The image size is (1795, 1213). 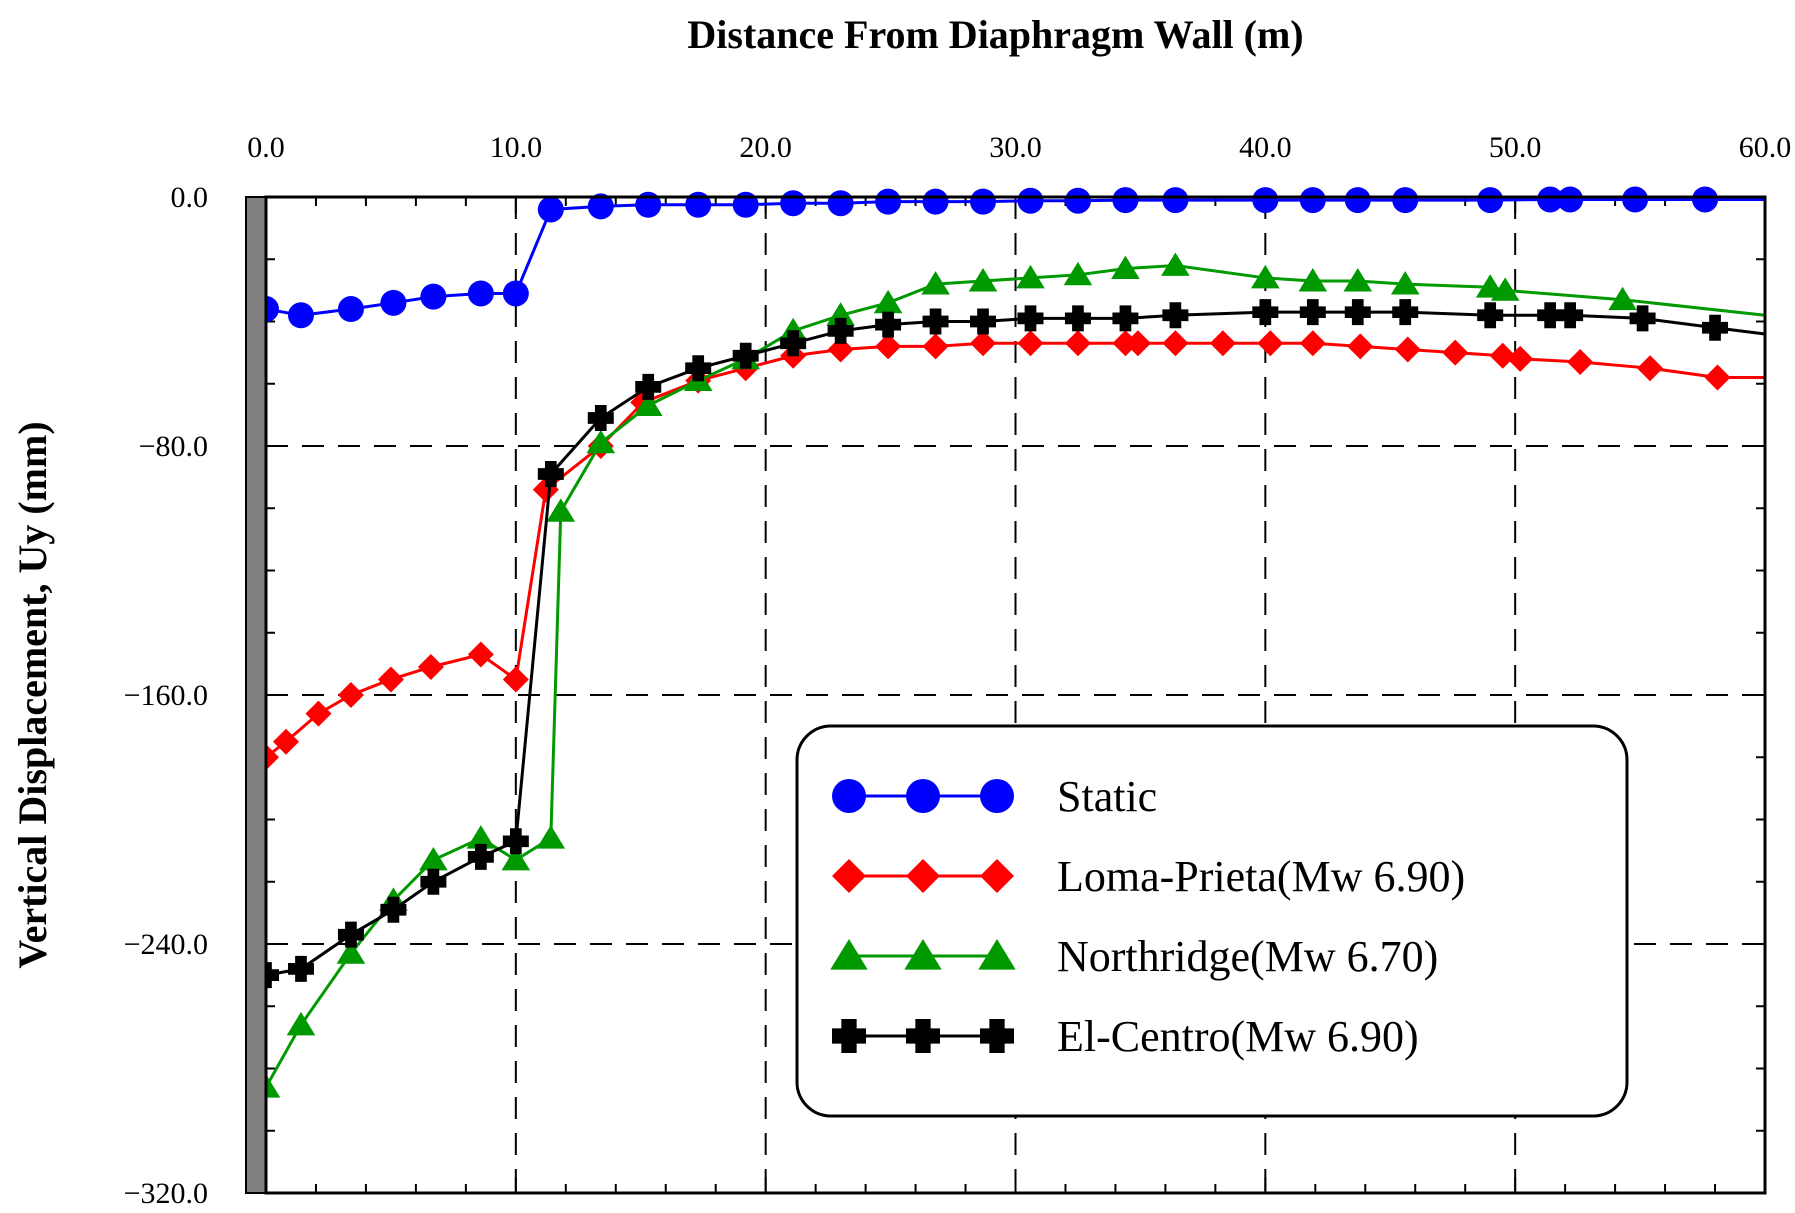 I want to click on diaphragm-wall-bar, so click(x=256, y=695).